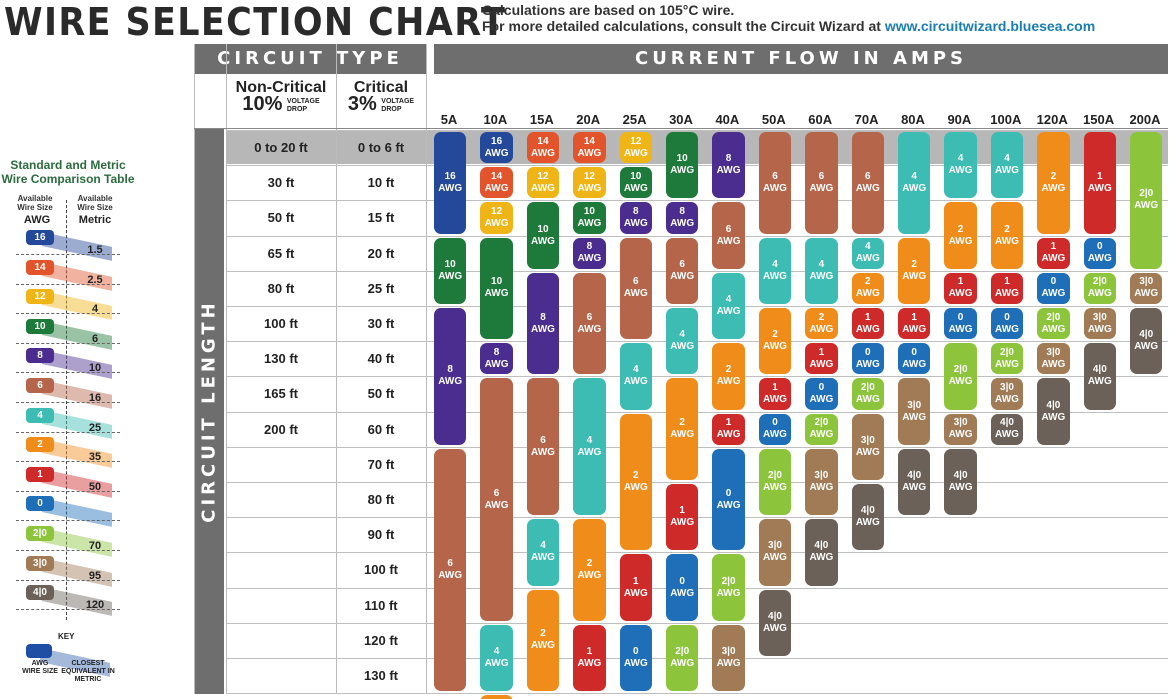  What do you see at coordinates (281, 323) in the screenshot?
I see `non-critical-length: 100 ft` at bounding box center [281, 323].